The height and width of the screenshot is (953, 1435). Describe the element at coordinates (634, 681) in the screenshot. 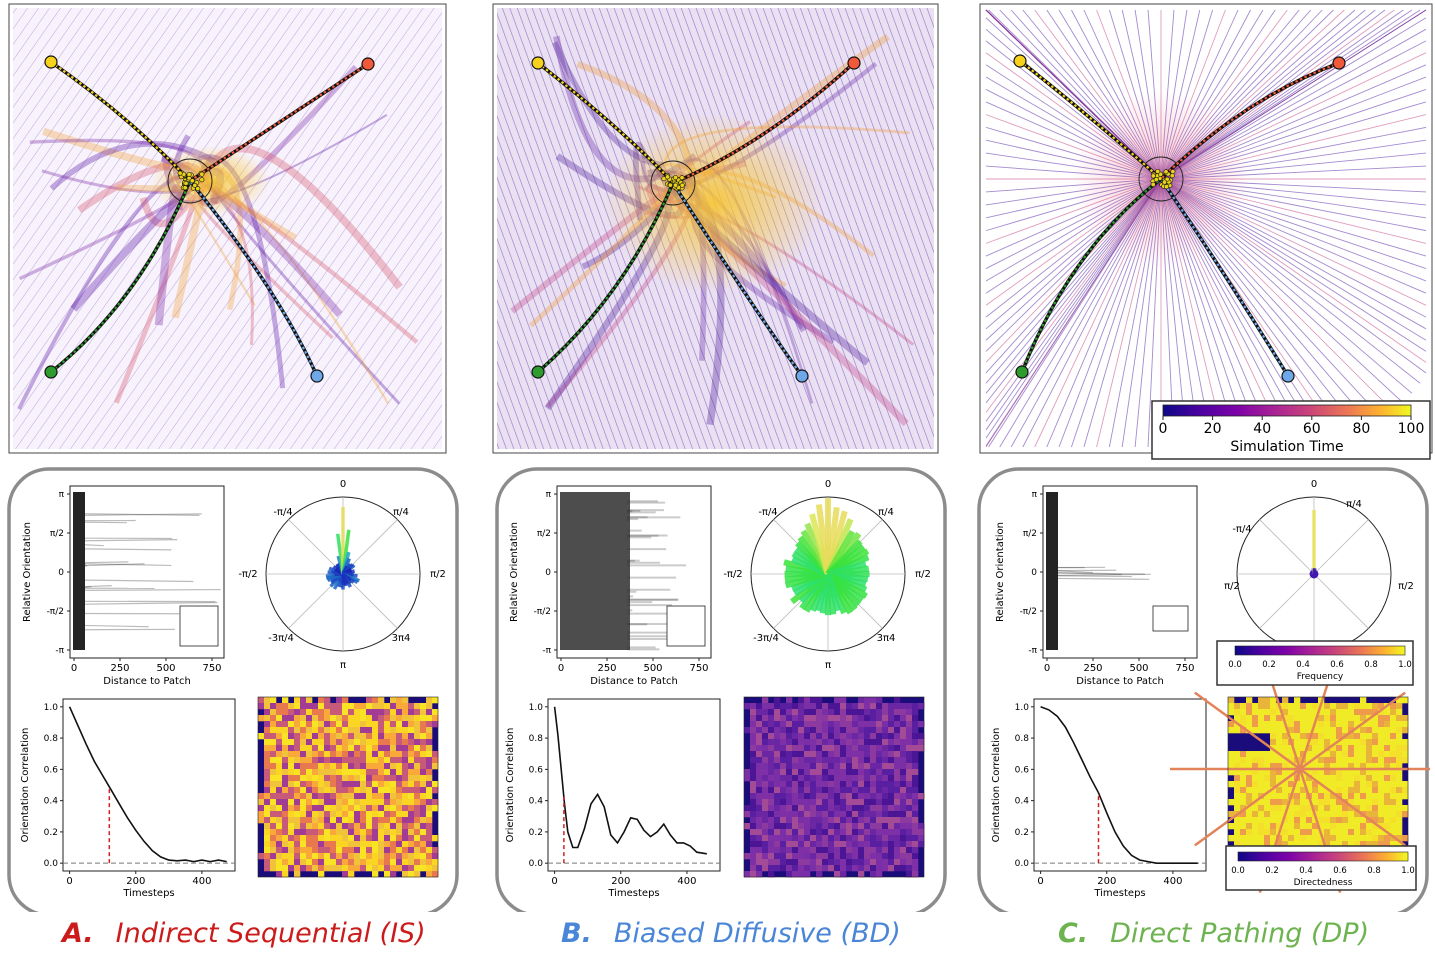

I see `x-axis-label: Distance to Patch` at that location.